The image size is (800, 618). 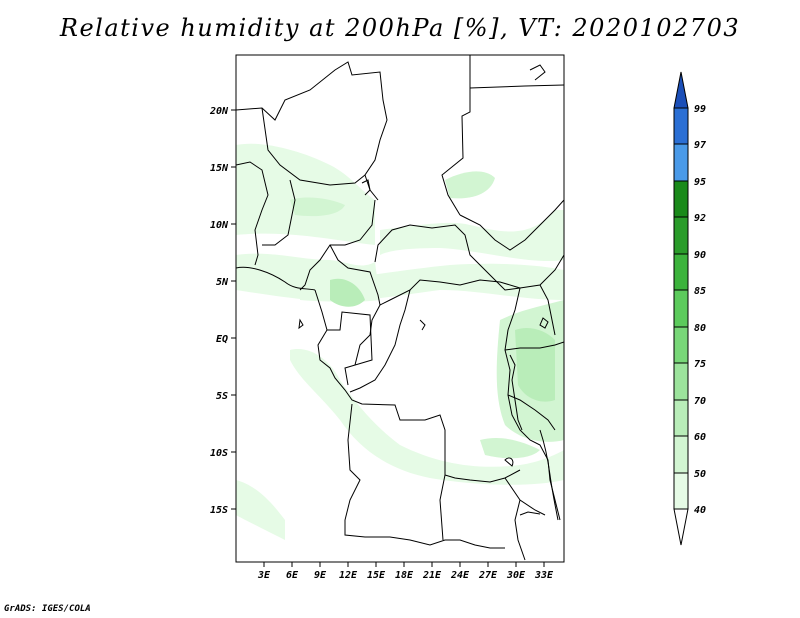 What do you see at coordinates (320, 575) in the screenshot?
I see `lon-tick-label: 9E` at bounding box center [320, 575].